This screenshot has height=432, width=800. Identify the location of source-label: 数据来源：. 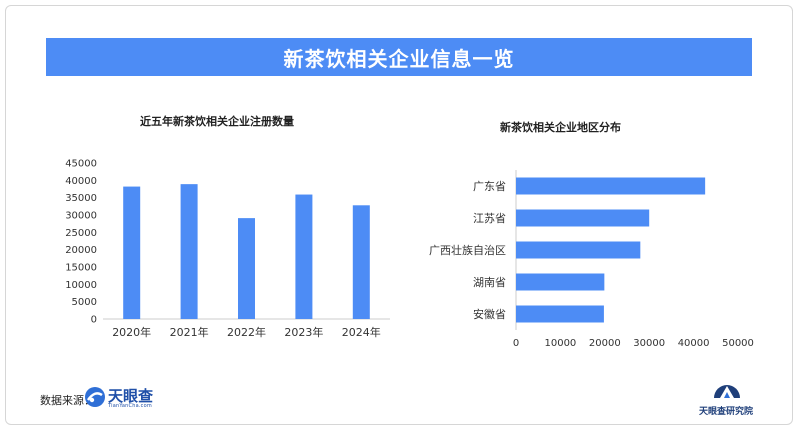
(67, 400).